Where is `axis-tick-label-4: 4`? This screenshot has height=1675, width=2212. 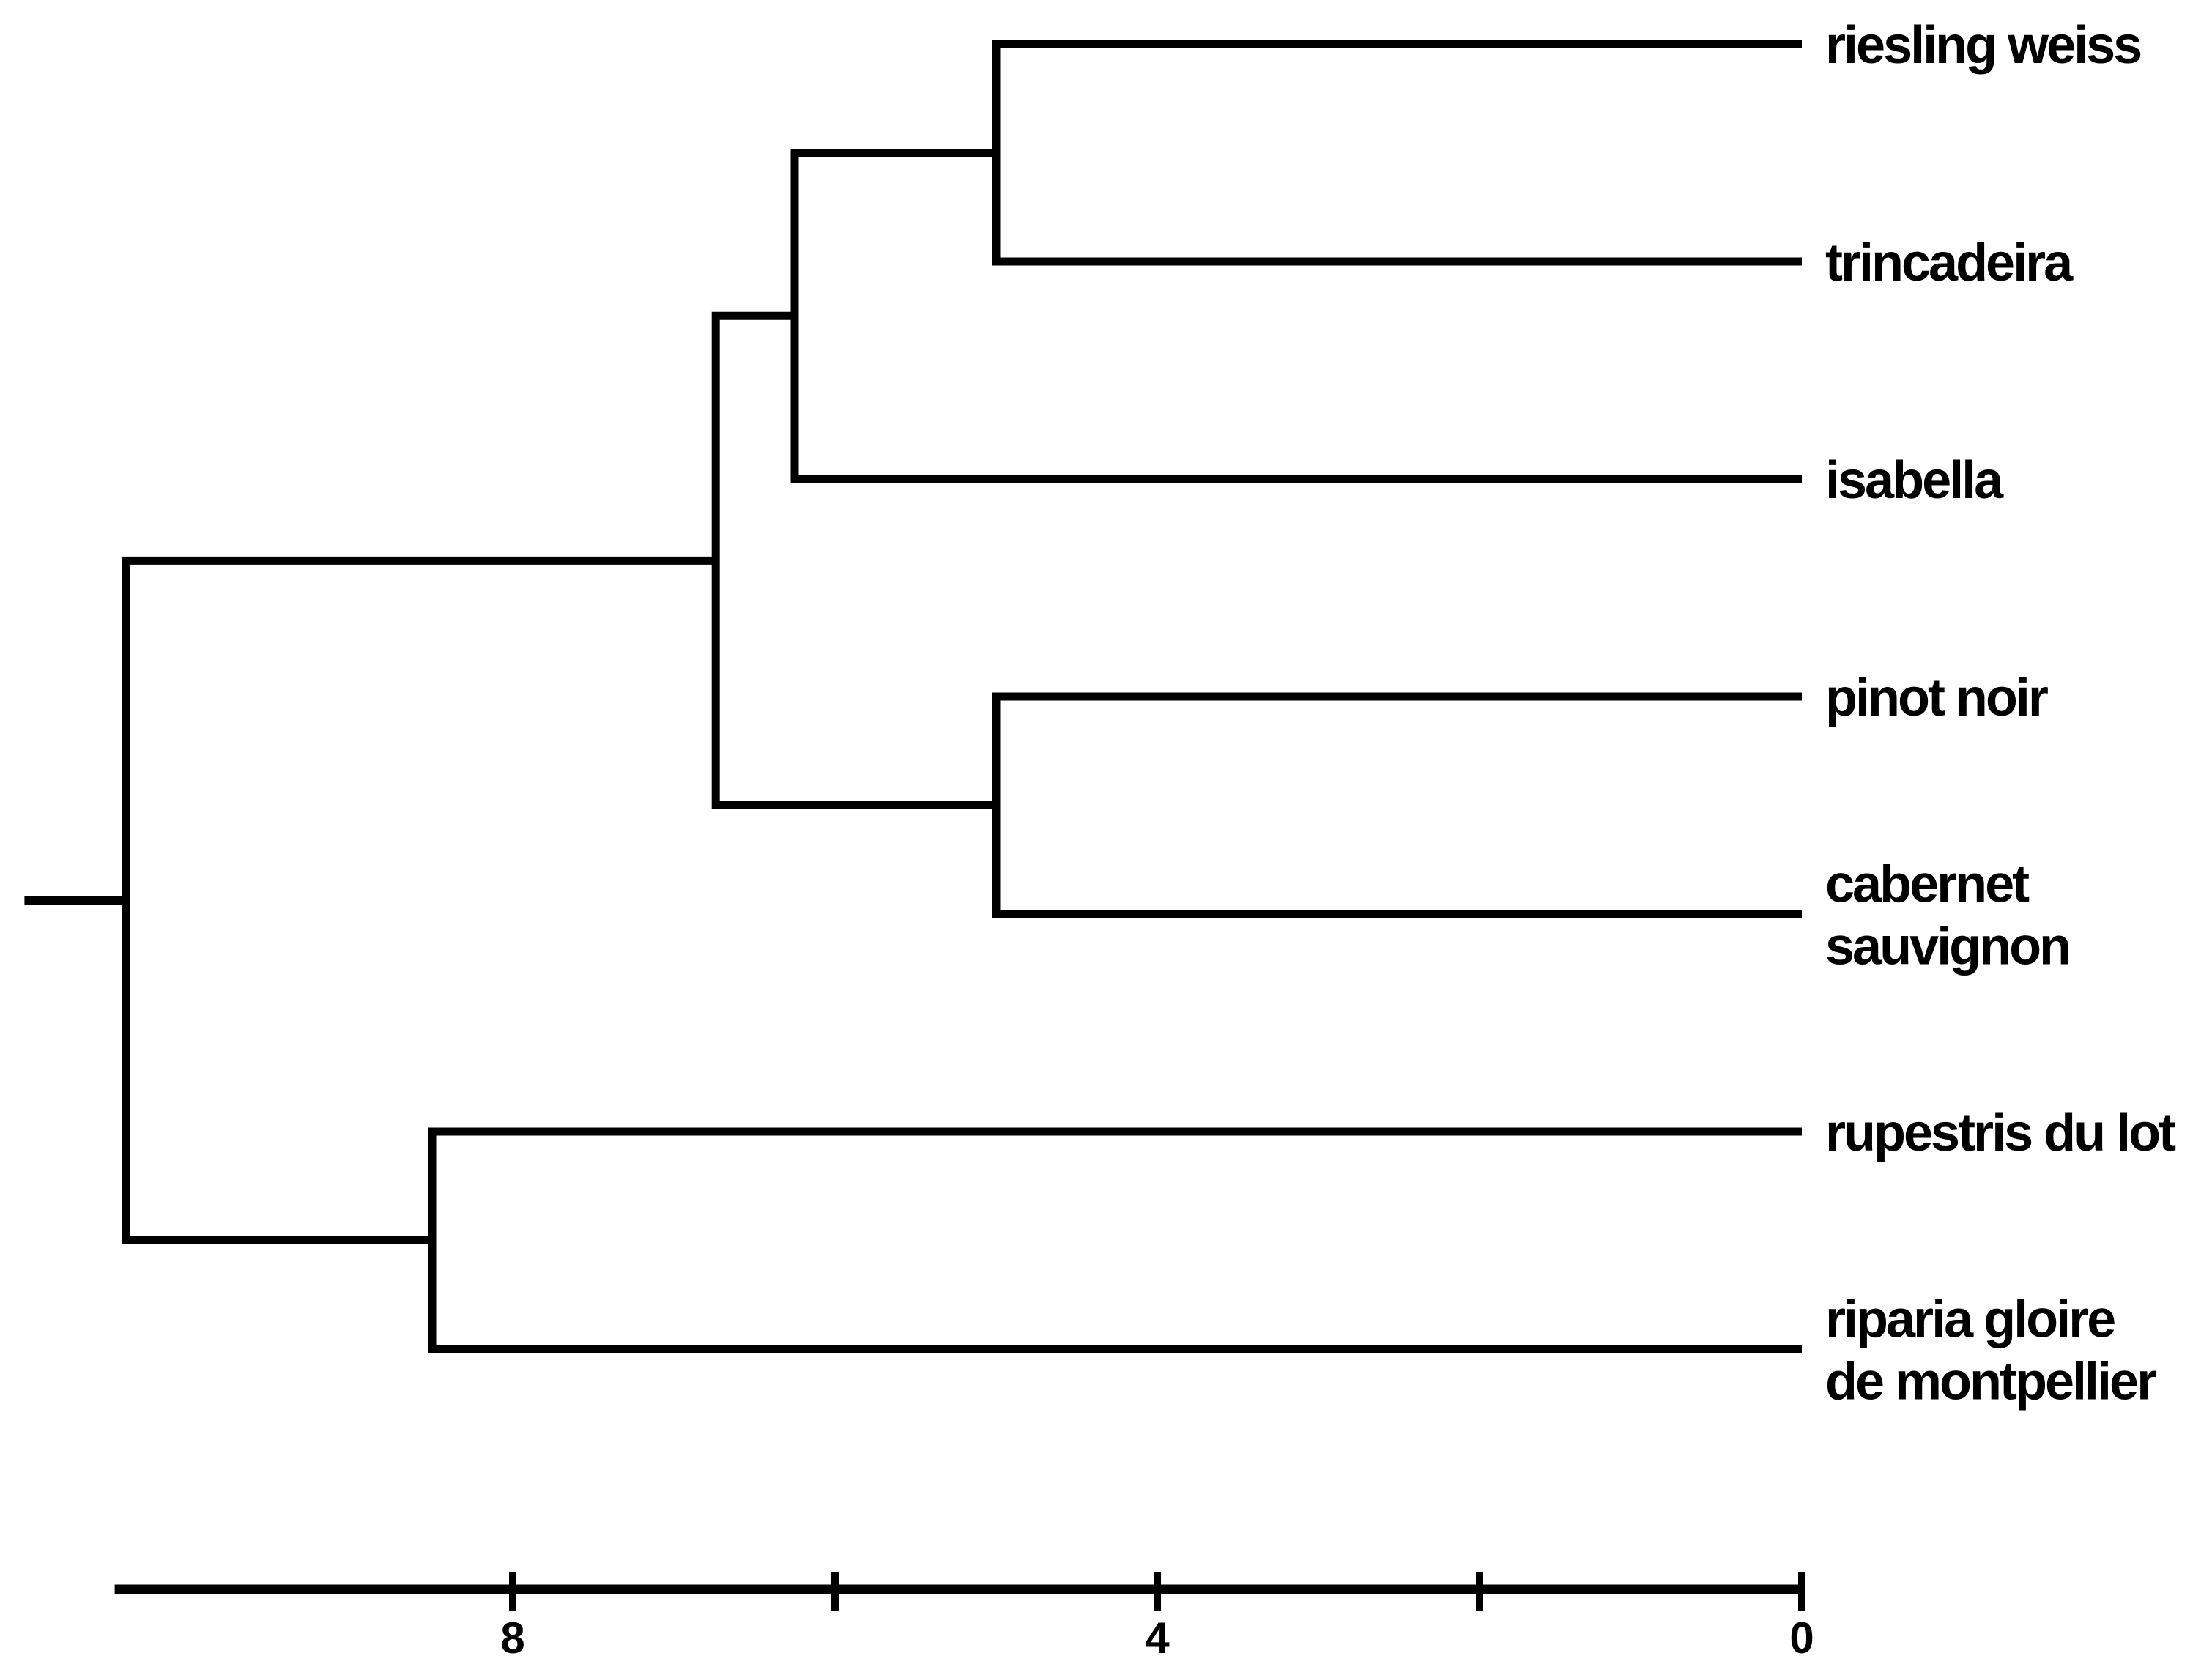
axis-tick-label-4: 4 is located at coordinates (1157, 1638).